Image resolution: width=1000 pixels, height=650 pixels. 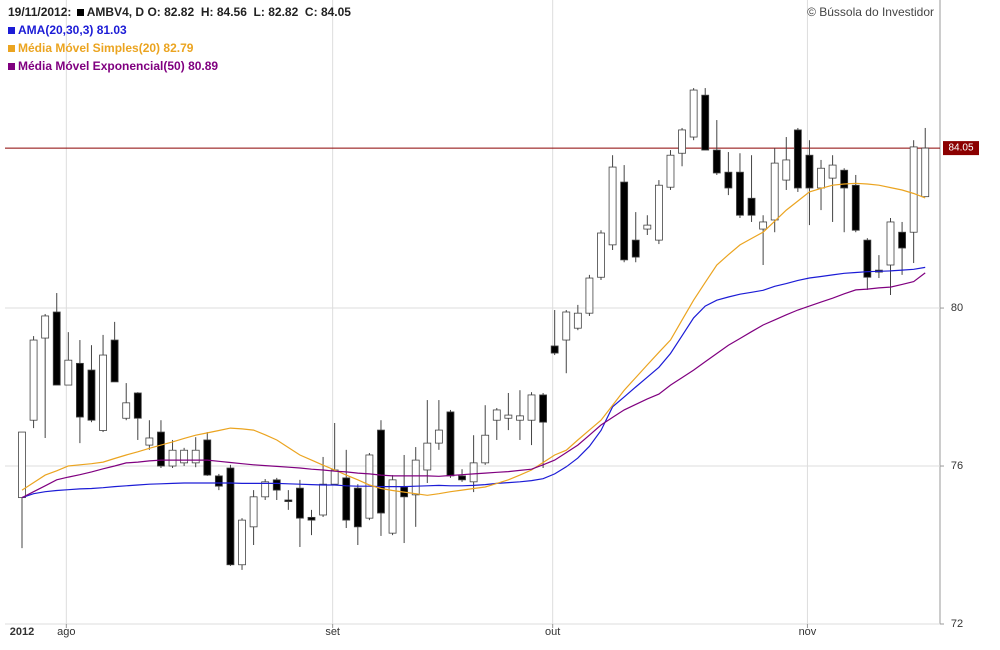 I want to click on ohlc-value: 84.05, so click(x=335, y=12).